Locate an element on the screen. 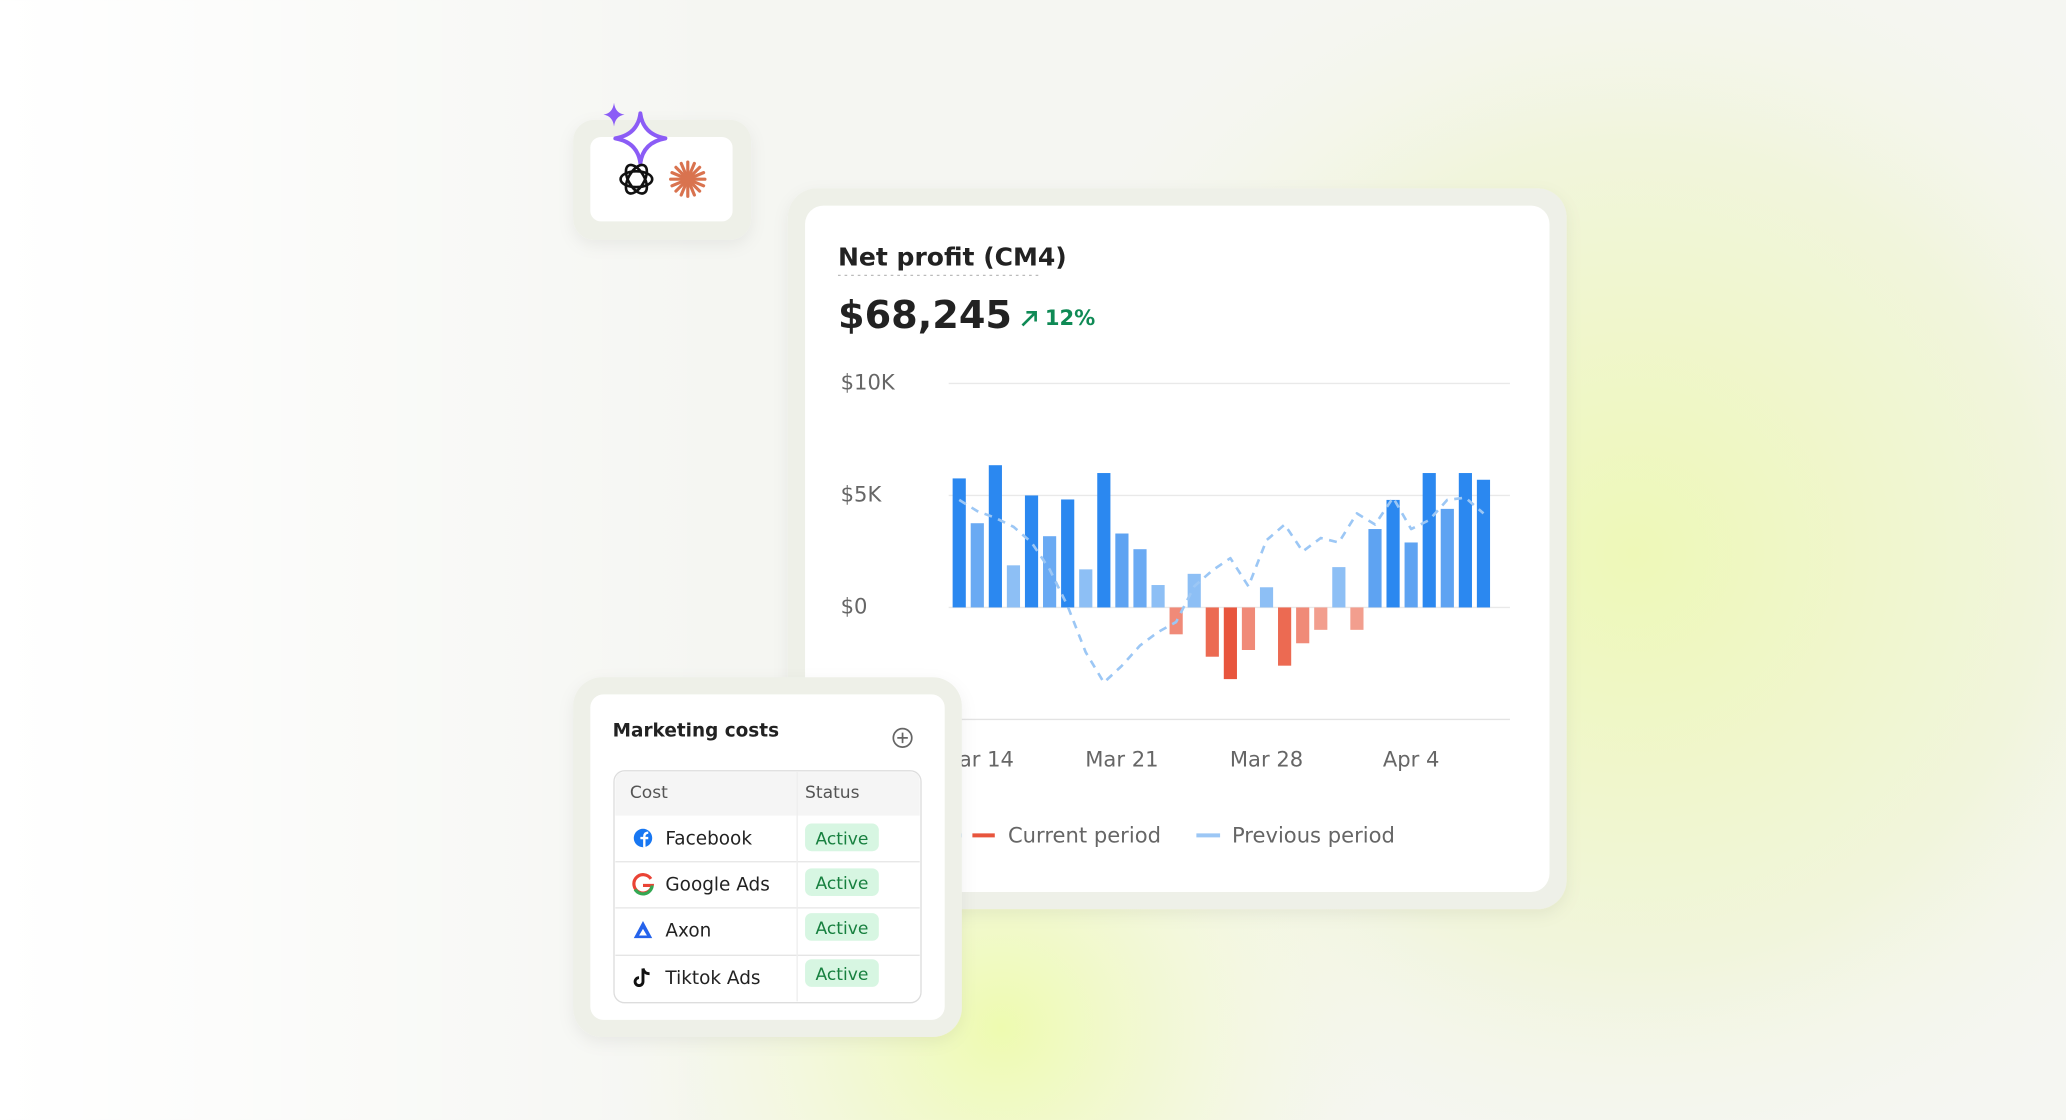 This screenshot has height=1120, width=2066. column-header: Cost is located at coordinates (649, 793).